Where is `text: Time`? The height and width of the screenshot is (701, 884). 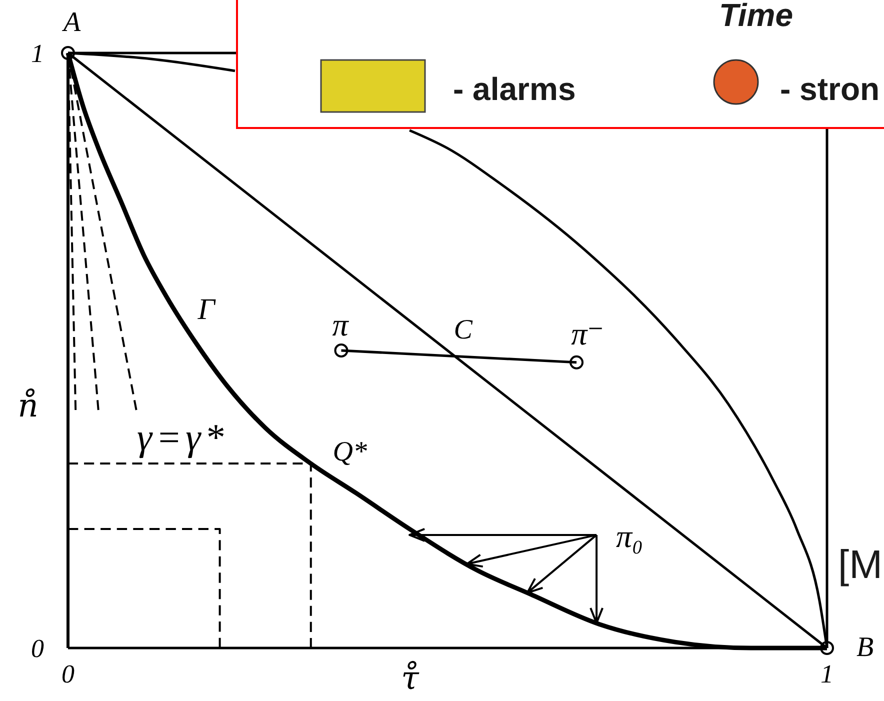
text: Time is located at coordinates (756, 16).